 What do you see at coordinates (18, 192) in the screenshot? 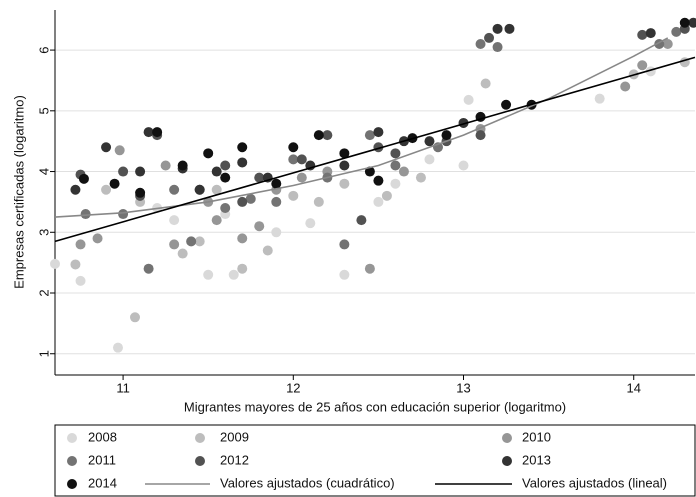
I see `y-axis-label: Empresas certificadas (logaritmo)` at bounding box center [18, 192].